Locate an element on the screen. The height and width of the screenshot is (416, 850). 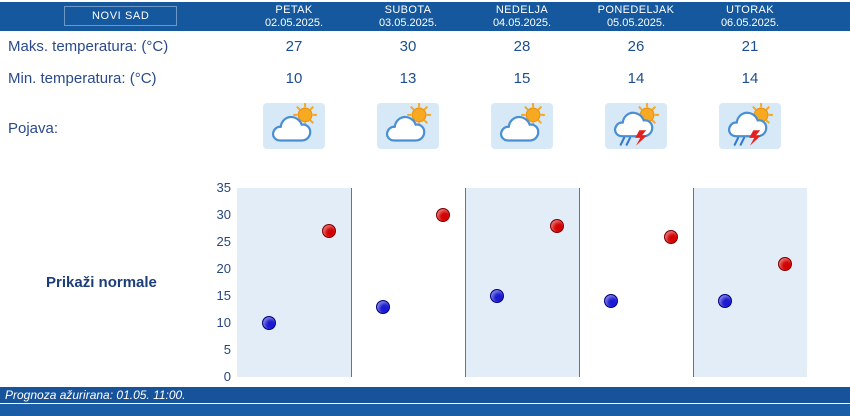
day-date: 02.05.2025. is located at coordinates (294, 23).